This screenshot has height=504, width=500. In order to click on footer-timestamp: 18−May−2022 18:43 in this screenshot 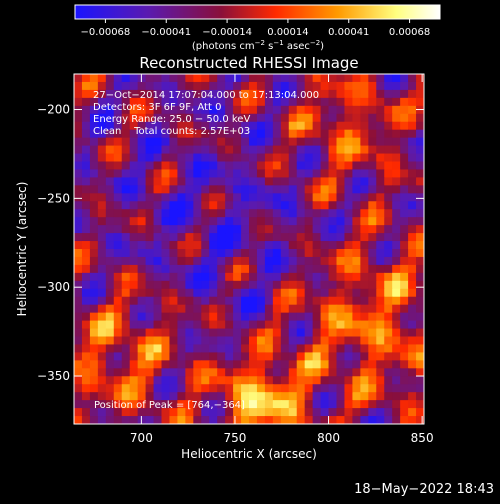, I will do `click(424, 489)`.